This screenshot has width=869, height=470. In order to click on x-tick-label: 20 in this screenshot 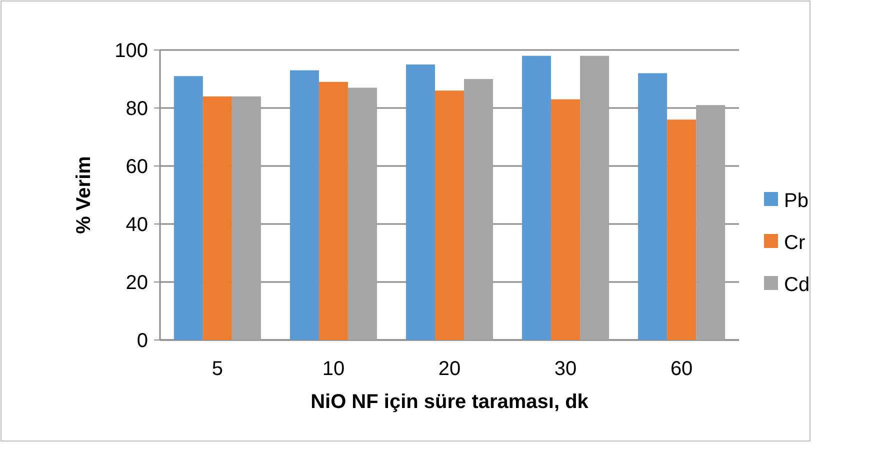, I will do `click(449, 369)`.